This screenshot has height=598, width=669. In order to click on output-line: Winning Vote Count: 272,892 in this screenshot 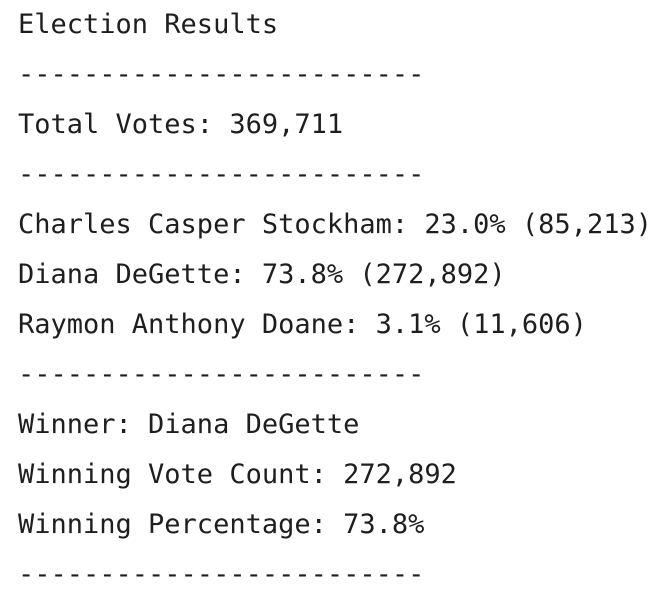, I will do `click(237, 474)`.